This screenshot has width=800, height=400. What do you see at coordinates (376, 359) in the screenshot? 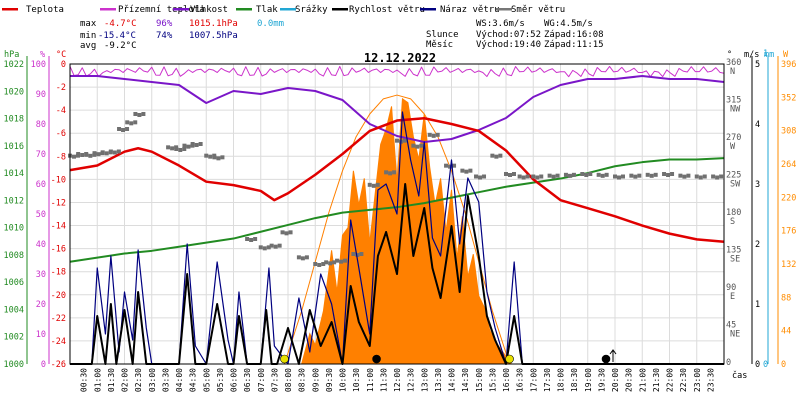
I see `moonset-marker` at bounding box center [376, 359].